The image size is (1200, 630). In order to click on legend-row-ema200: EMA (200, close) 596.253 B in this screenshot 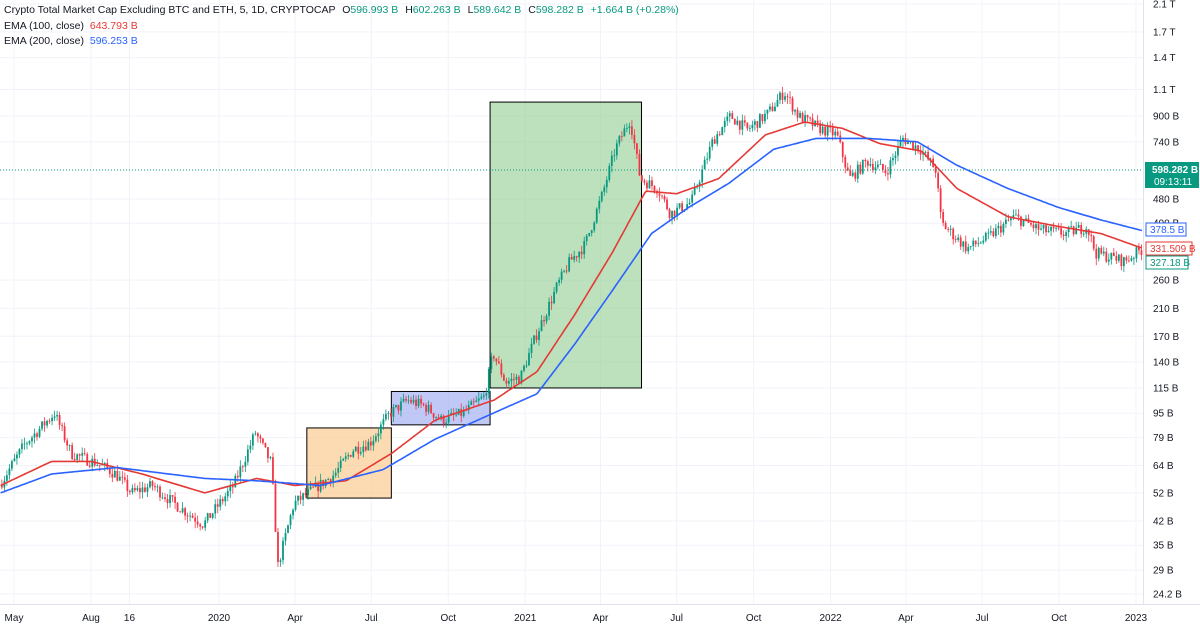, I will do `click(341, 42)`.